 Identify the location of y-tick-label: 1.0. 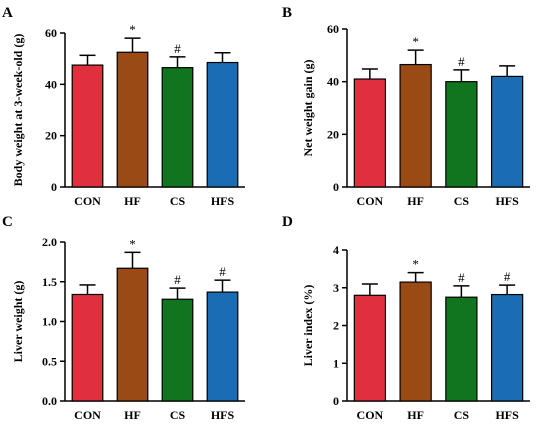
(49, 322).